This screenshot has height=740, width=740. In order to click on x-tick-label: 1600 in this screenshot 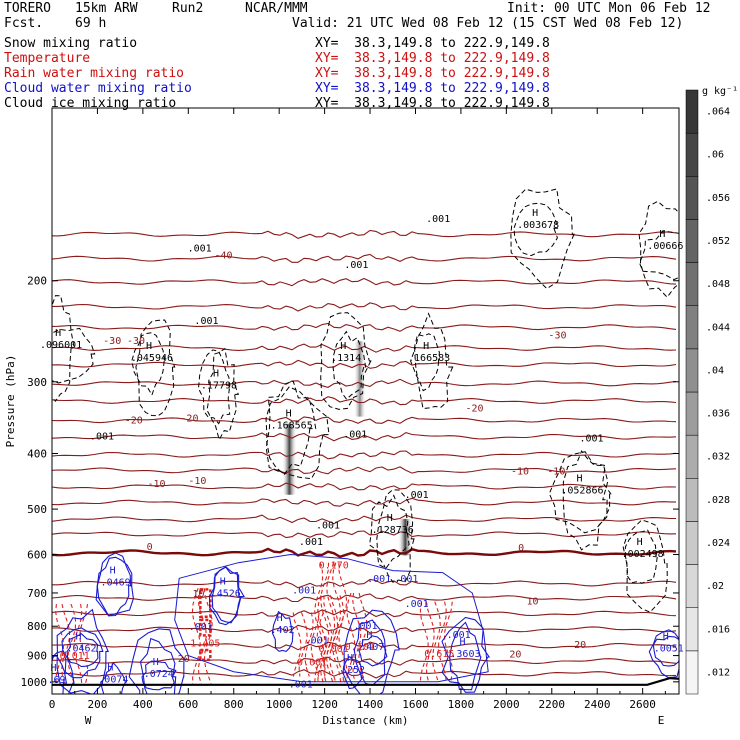, I will do `click(415, 704)`.